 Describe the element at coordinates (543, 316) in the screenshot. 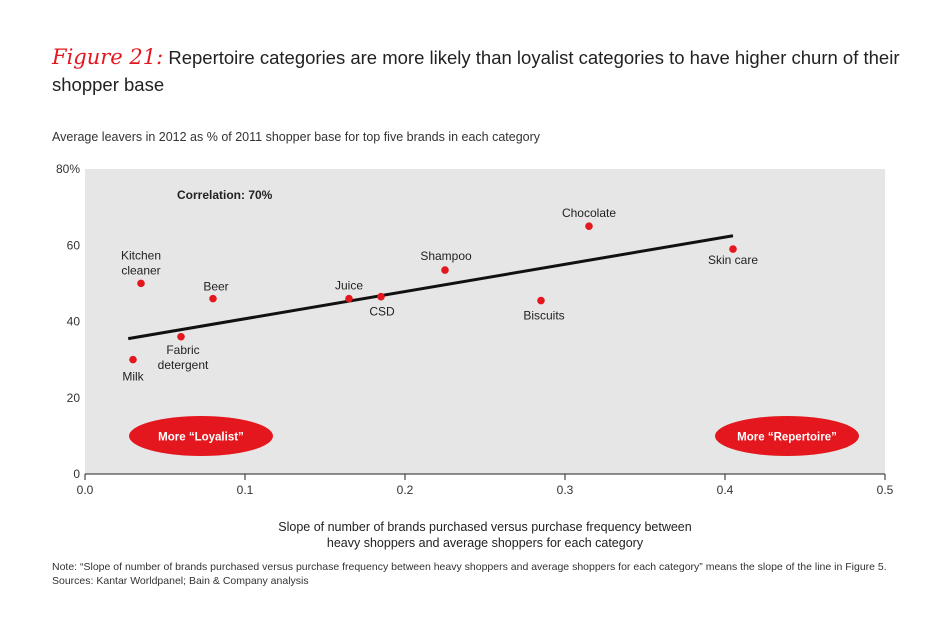

I see `point-label: Biscuits` at that location.